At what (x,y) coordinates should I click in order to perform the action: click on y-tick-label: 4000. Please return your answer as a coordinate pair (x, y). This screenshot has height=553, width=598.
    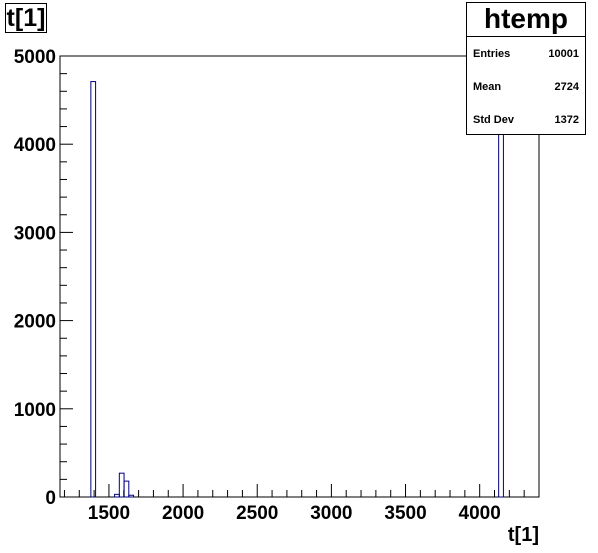
    Looking at the image, I should click on (35, 145).